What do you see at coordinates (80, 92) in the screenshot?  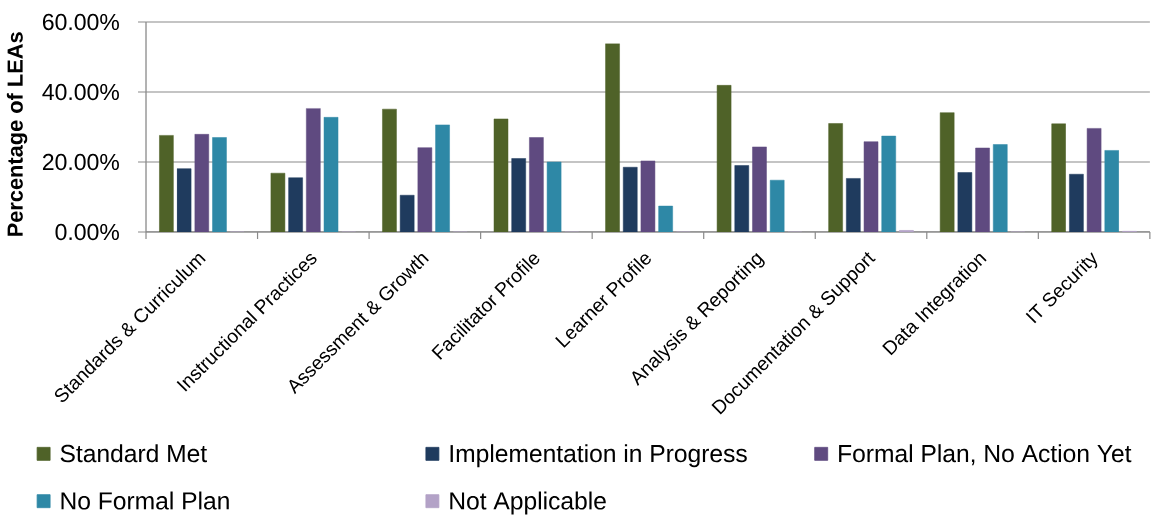 I see `y-tick-label: 40.00%` at bounding box center [80, 92].